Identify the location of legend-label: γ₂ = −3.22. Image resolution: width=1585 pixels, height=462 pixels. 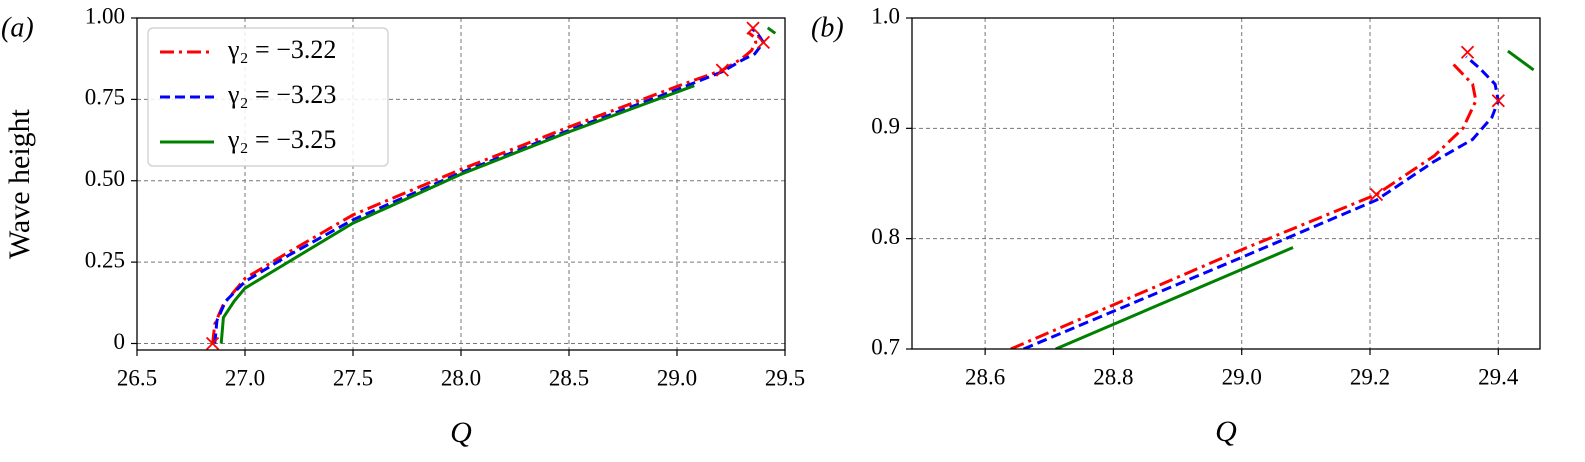
(281, 49).